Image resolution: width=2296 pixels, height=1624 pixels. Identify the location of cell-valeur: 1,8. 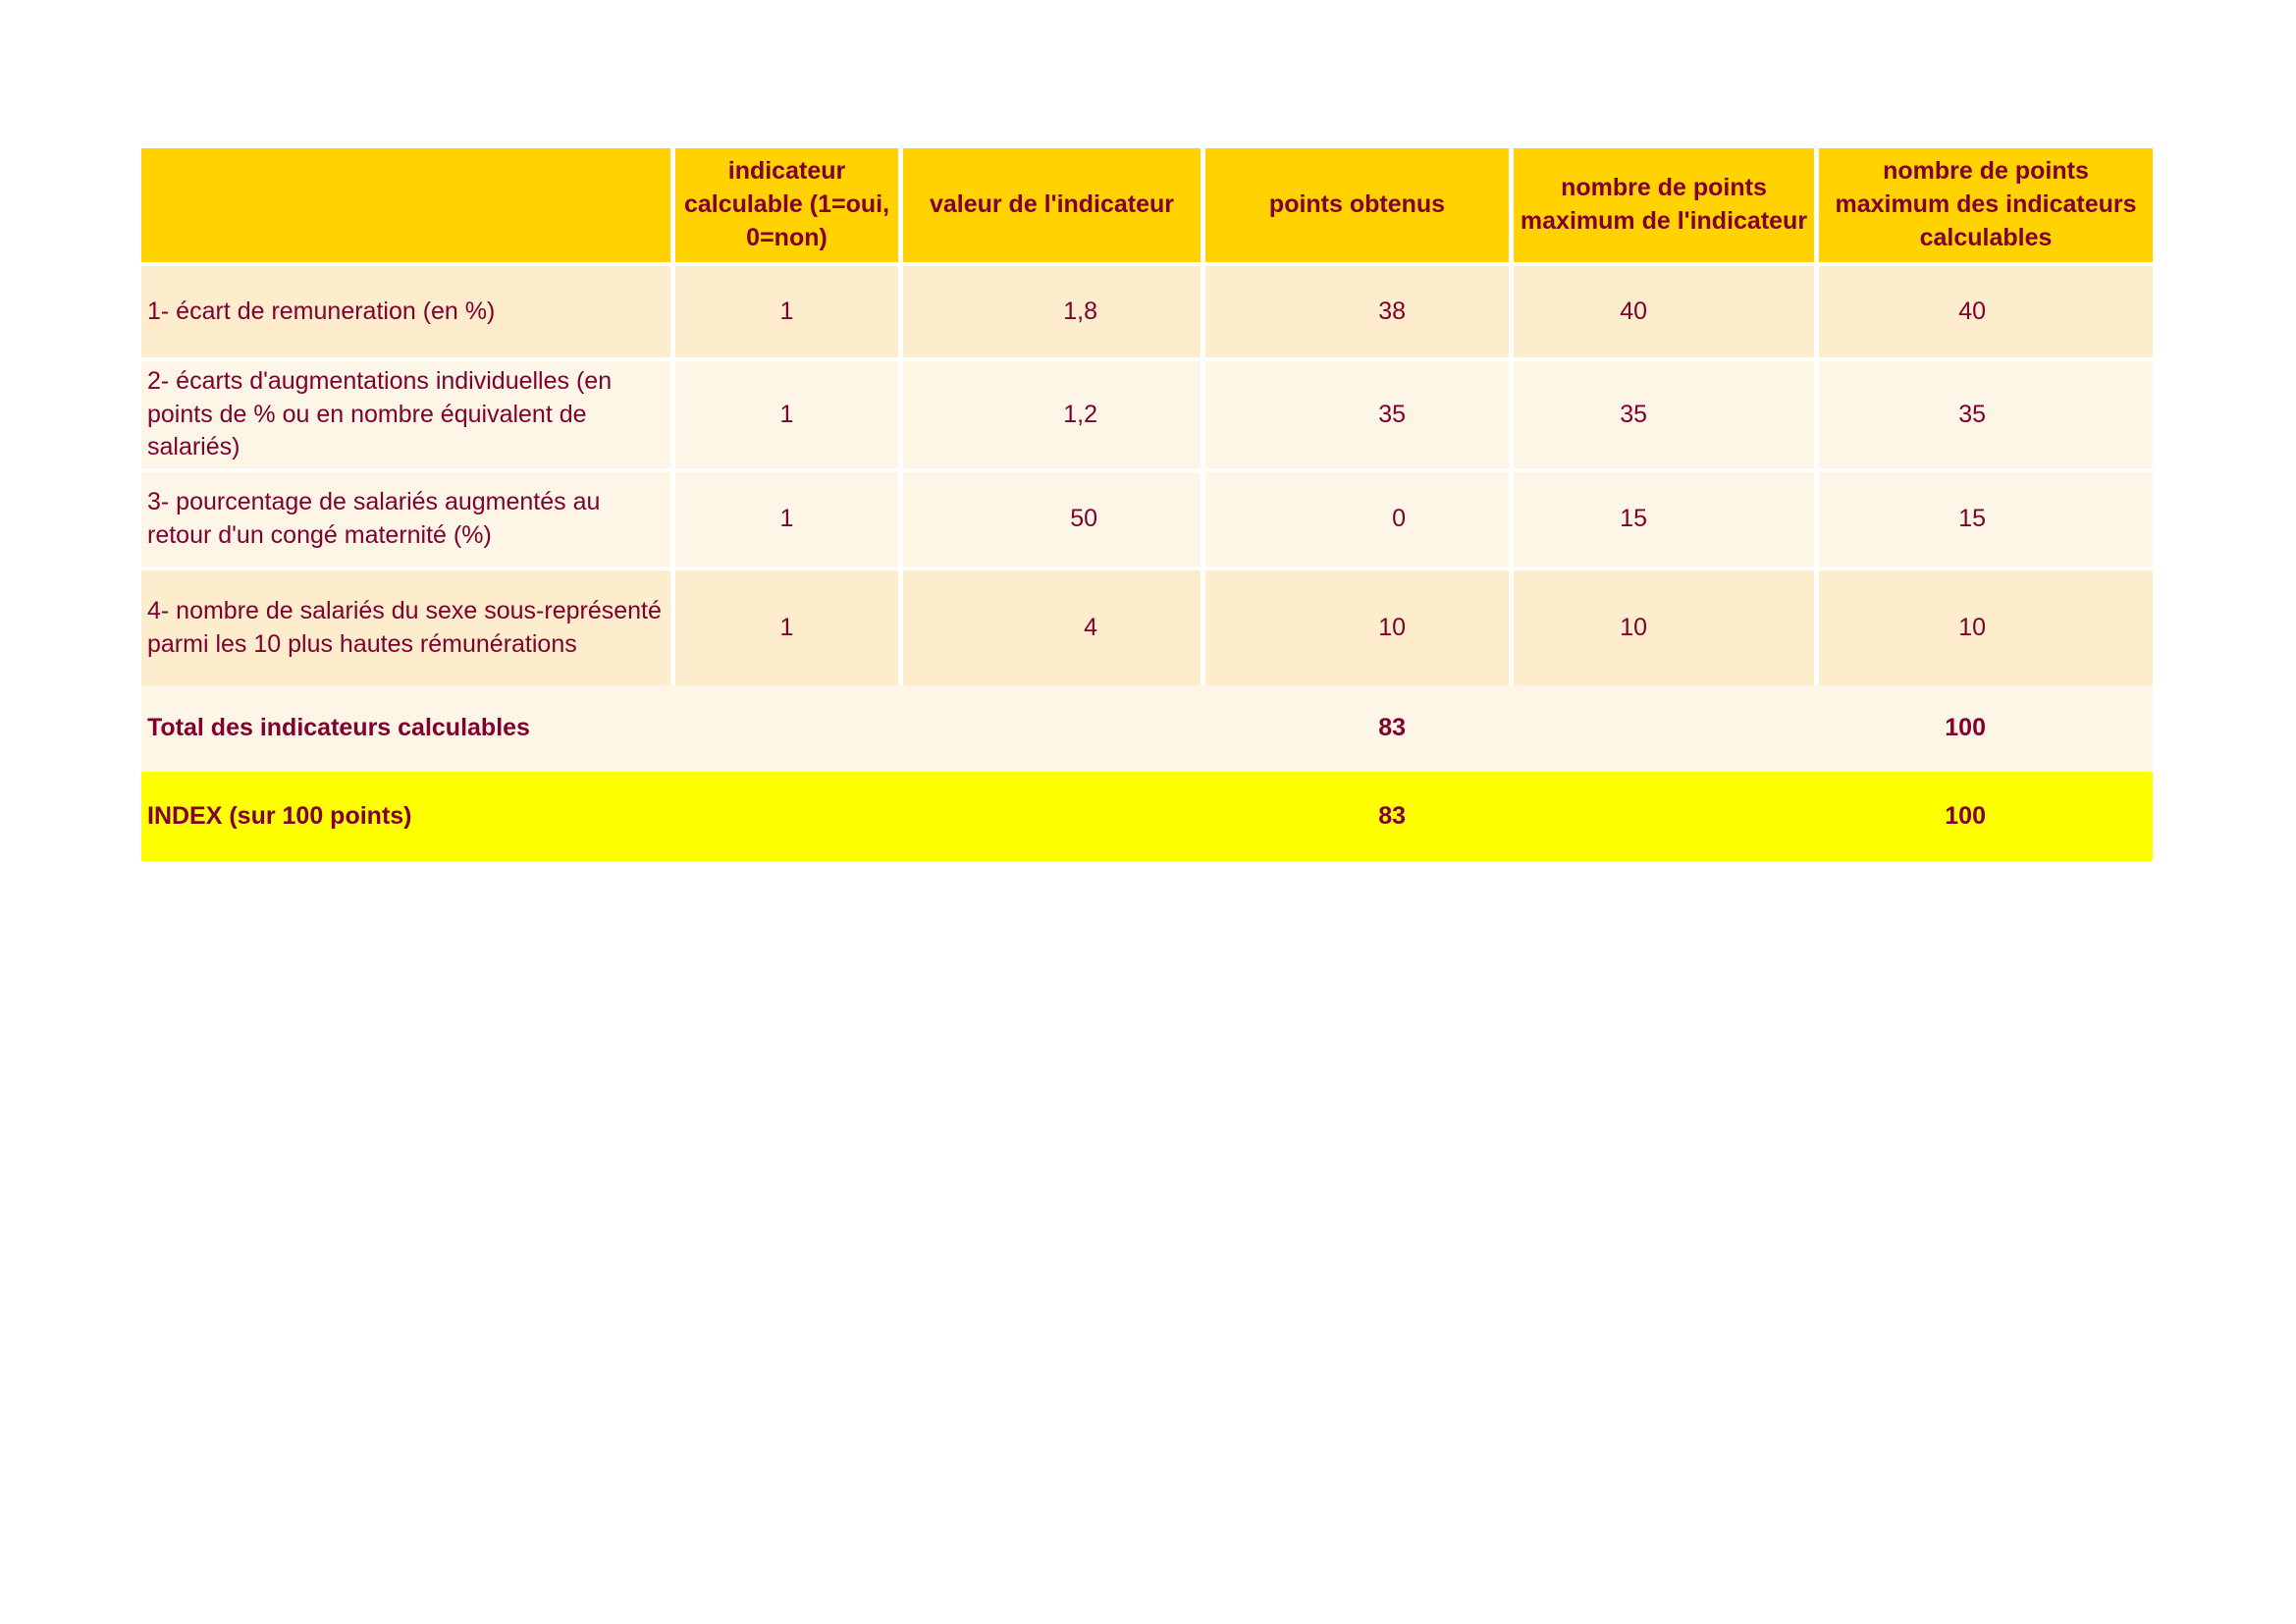
(1052, 311).